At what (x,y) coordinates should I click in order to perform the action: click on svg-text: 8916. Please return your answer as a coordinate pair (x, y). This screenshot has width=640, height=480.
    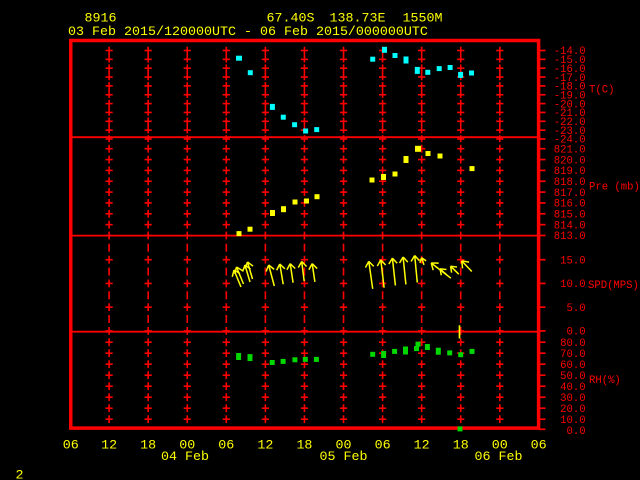
    Looking at the image, I should click on (101, 18).